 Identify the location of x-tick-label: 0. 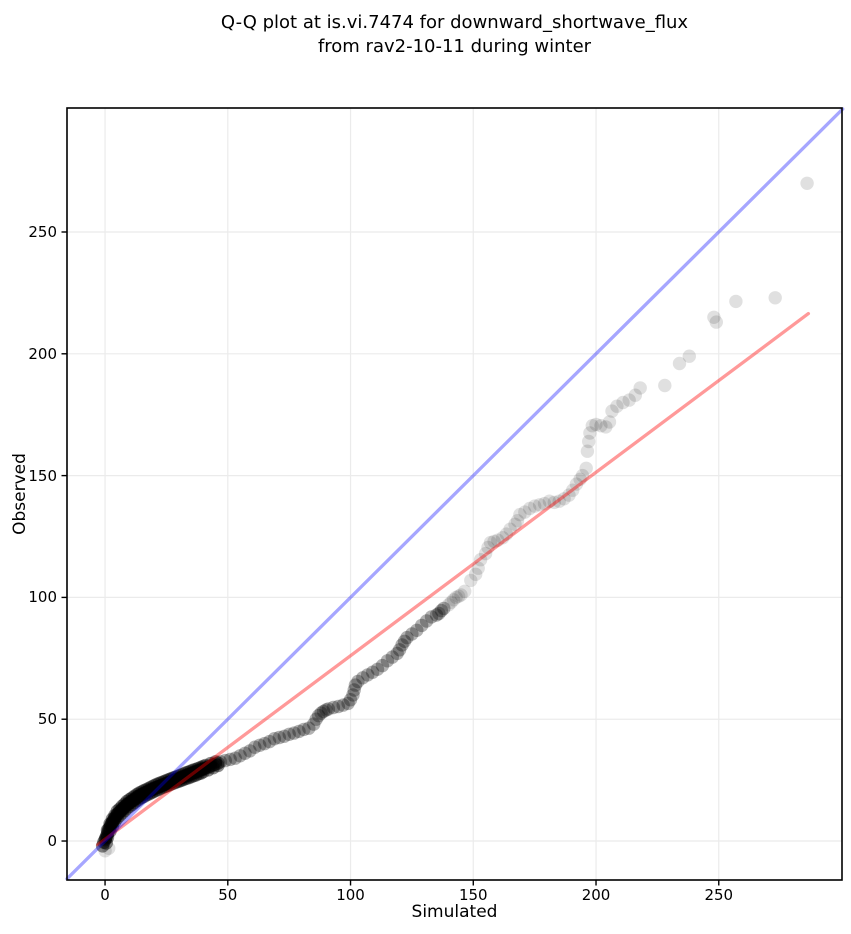
(105, 895).